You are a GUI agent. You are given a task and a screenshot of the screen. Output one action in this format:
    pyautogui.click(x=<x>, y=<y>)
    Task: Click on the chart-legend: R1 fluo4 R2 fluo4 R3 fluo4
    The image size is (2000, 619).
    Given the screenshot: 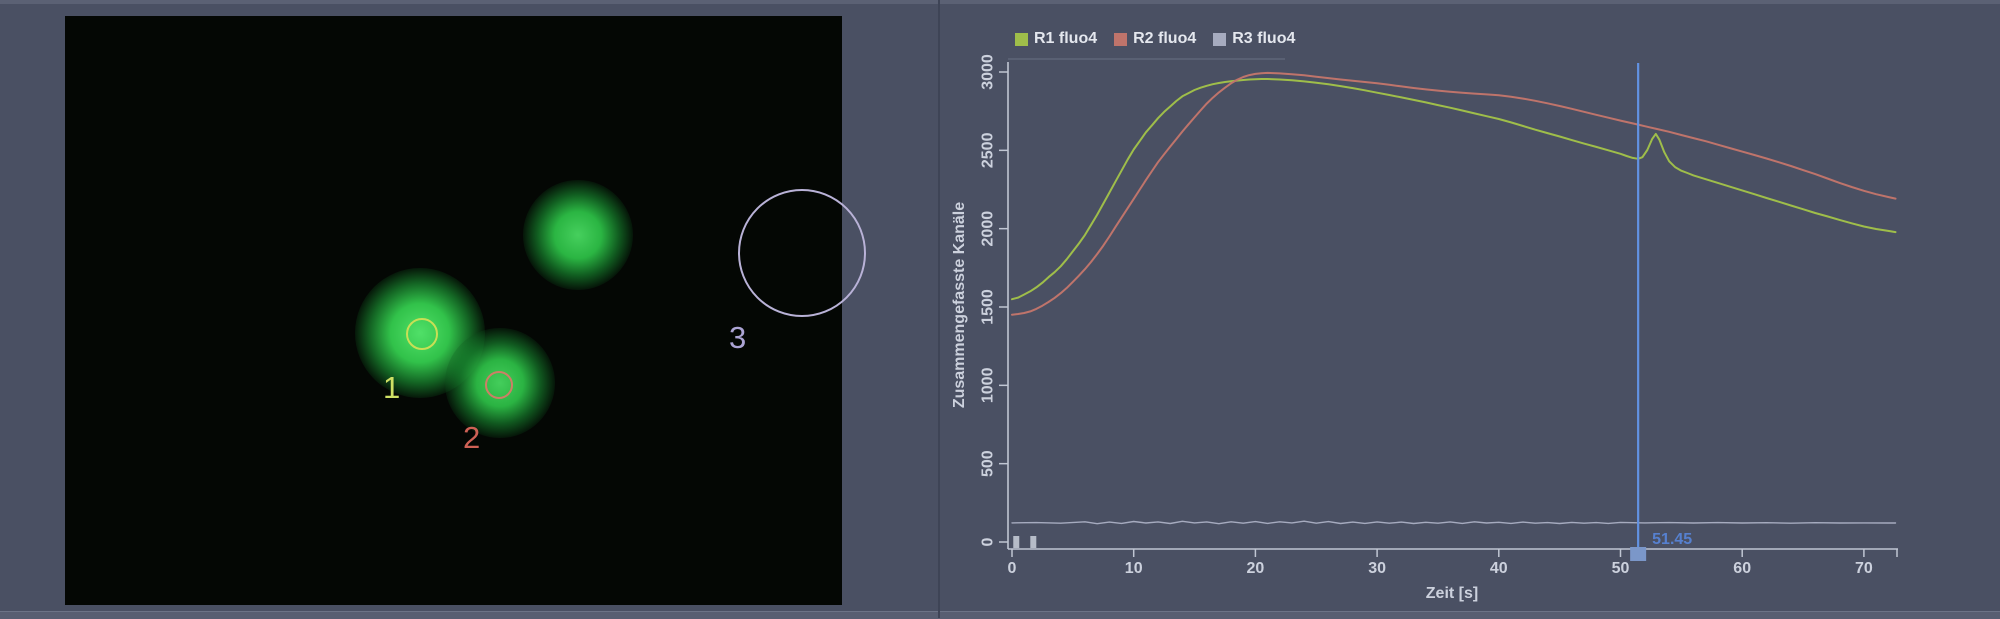 What is the action you would take?
    pyautogui.click(x=1155, y=39)
    